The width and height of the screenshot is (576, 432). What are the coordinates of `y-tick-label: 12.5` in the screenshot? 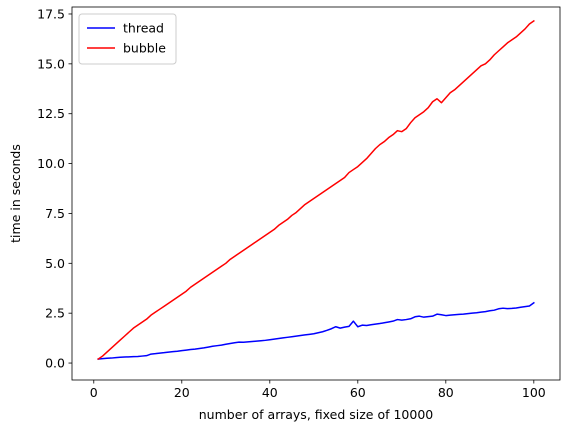 It's located at (51, 113).